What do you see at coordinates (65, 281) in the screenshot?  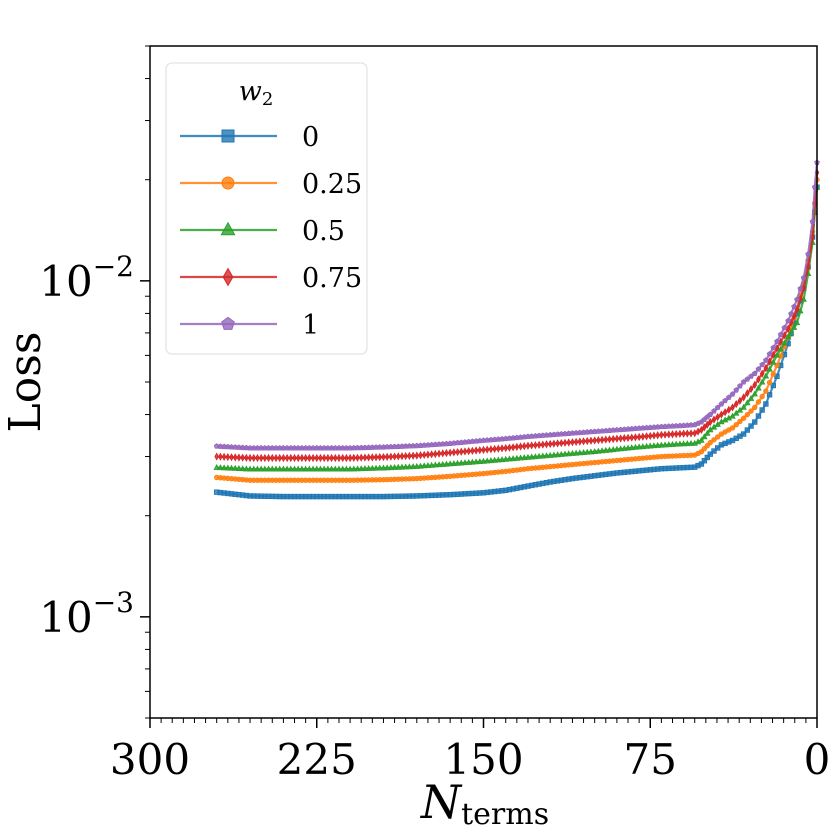 I see `y-tick-label-base-0: 10` at bounding box center [65, 281].